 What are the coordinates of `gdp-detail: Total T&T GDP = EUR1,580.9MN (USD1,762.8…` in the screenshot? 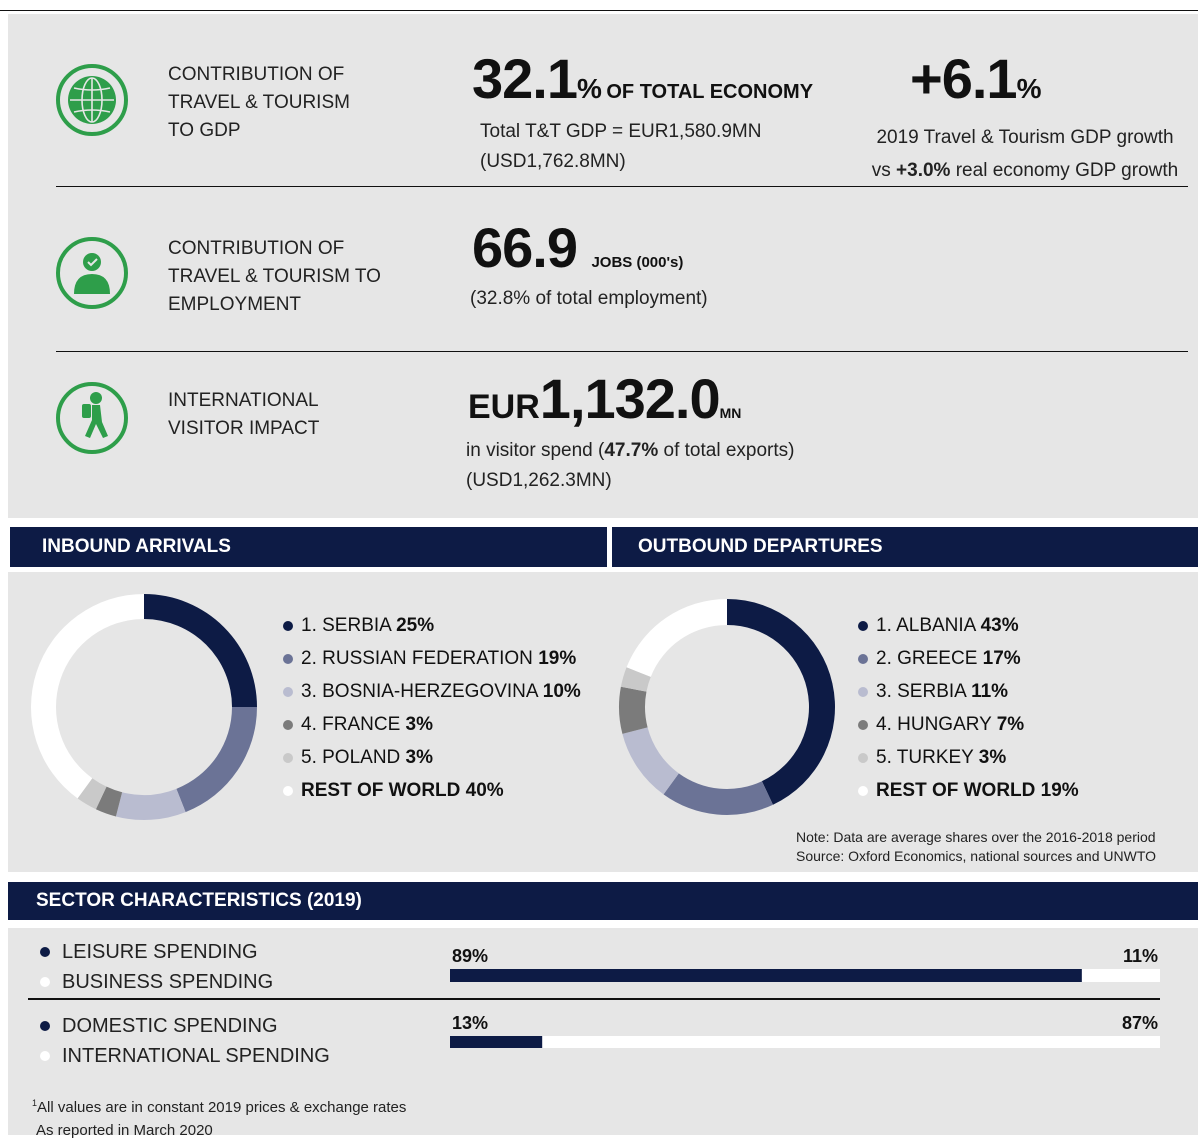 It's located at (620, 147).